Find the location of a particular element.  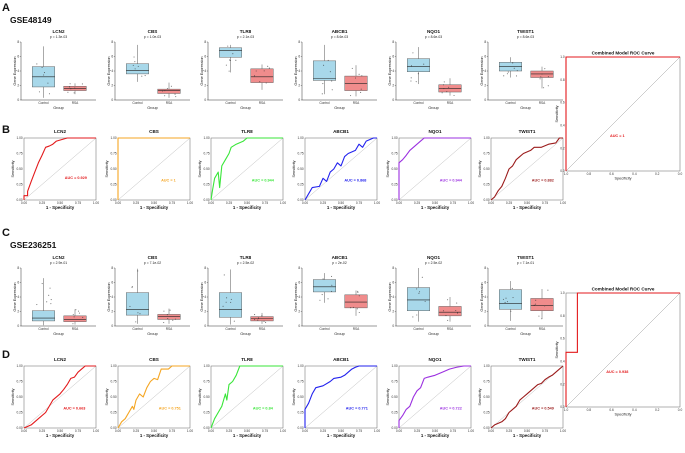

auc-label: AUC = 0.663 is located at coordinates (74, 408).